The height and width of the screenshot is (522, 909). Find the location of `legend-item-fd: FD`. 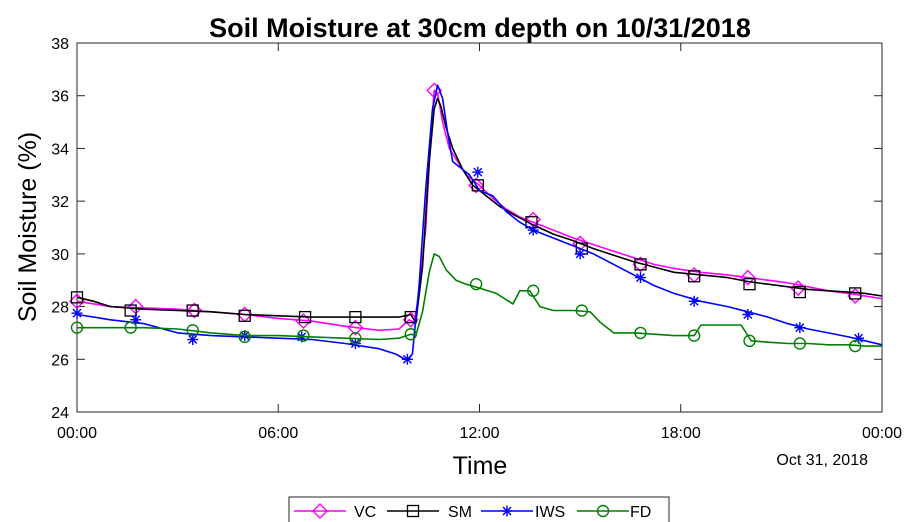

legend-item-fd: FD is located at coordinates (614, 512).